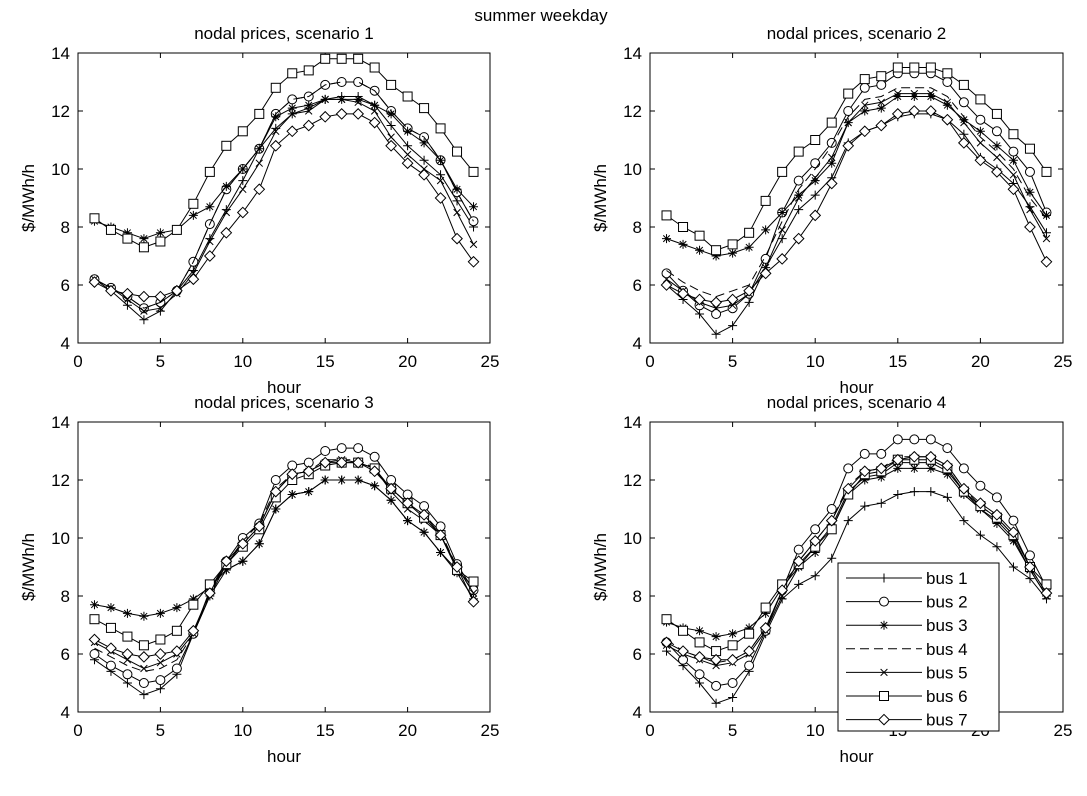 The image size is (1087, 796). I want to click on y-tick-label: 10, so click(632, 169).